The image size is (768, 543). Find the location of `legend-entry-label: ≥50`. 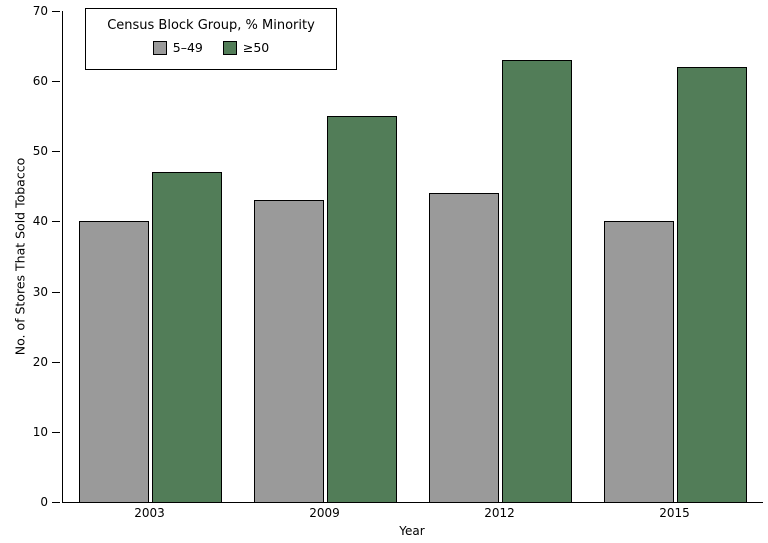

legend-entry-label: ≥50 is located at coordinates (256, 47).